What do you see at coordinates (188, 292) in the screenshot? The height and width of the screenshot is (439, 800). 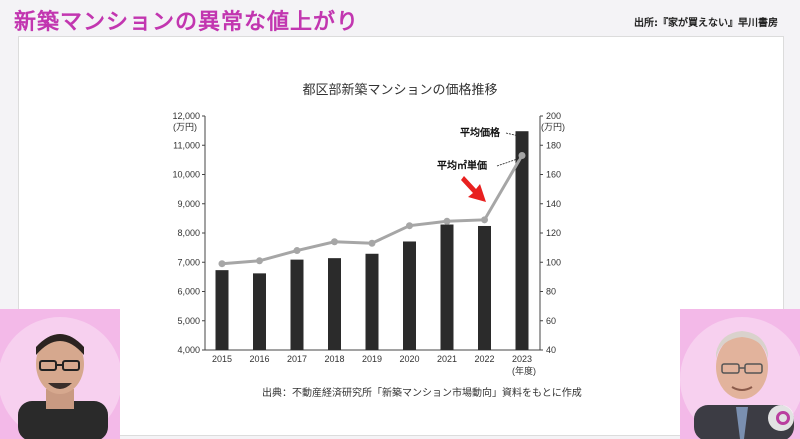 I see `left-tick-label: 6,000` at bounding box center [188, 292].